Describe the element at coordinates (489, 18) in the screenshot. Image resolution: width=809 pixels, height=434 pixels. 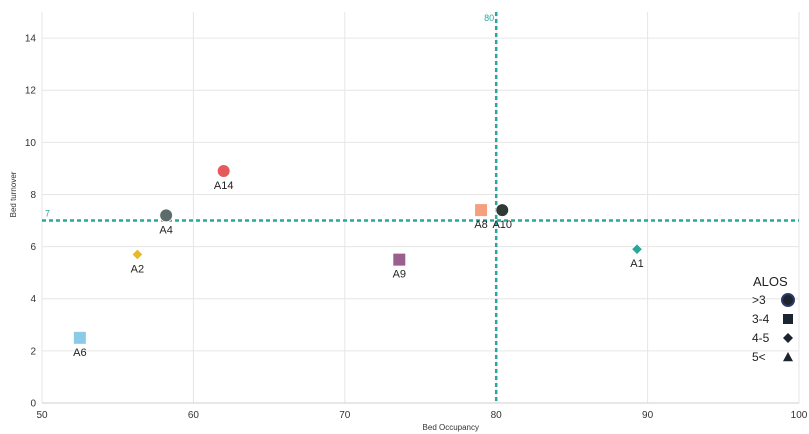
I see `reference-line-x-label: 80` at that location.